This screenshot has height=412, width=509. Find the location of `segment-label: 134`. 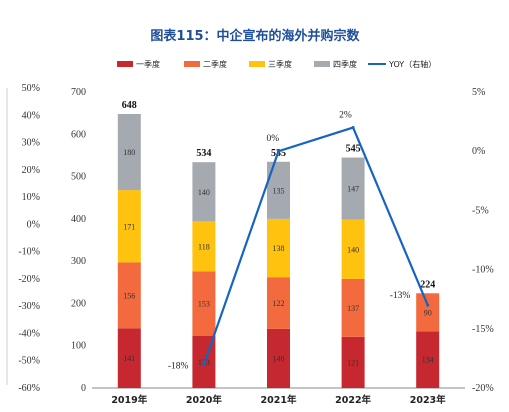

segment-label: 134 is located at coordinates (428, 360).